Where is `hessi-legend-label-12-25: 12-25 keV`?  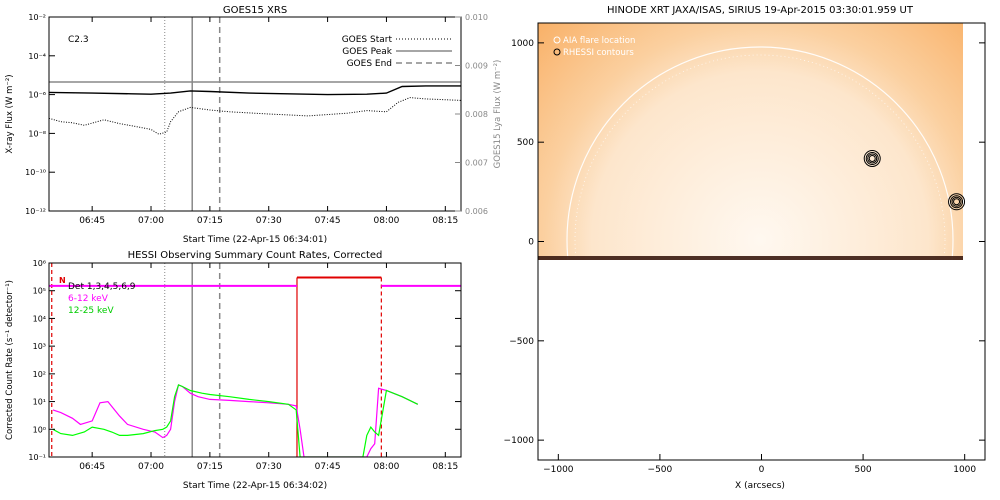 hessi-legend-label-12-25: 12-25 keV is located at coordinates (91, 311).